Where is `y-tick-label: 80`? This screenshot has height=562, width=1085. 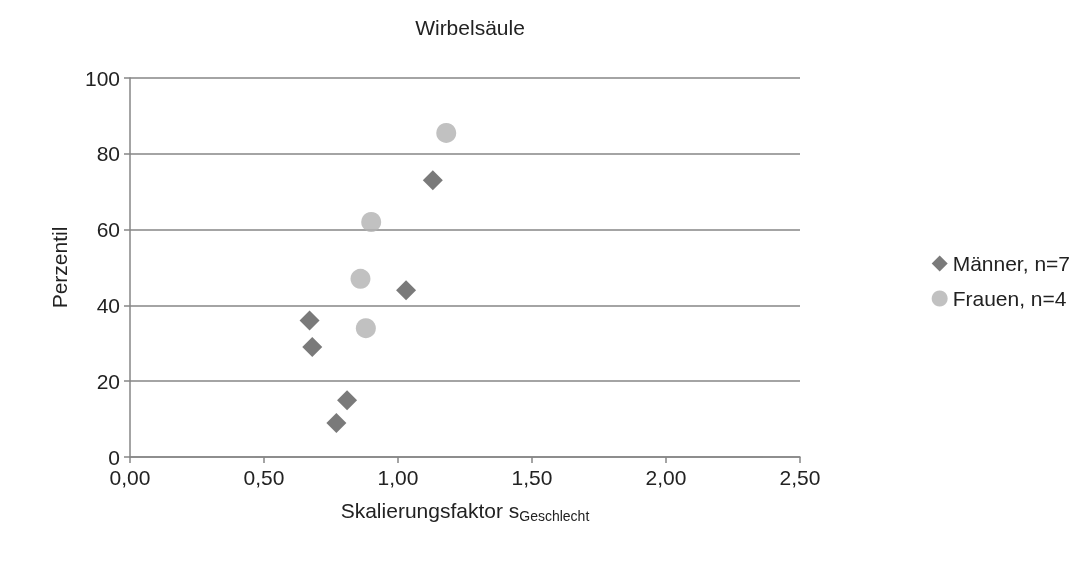 y-tick-label: 80 is located at coordinates (108, 154).